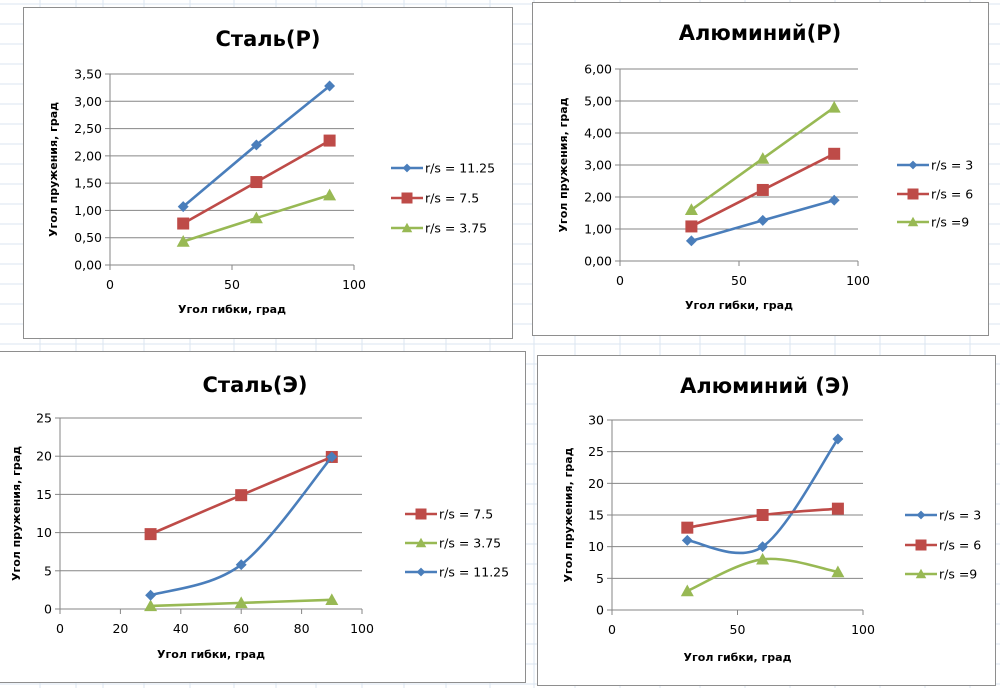 The width and height of the screenshot is (1000, 688). Describe the element at coordinates (452, 198) in the screenshot. I see `legend-label: r/s = 7.5` at that location.